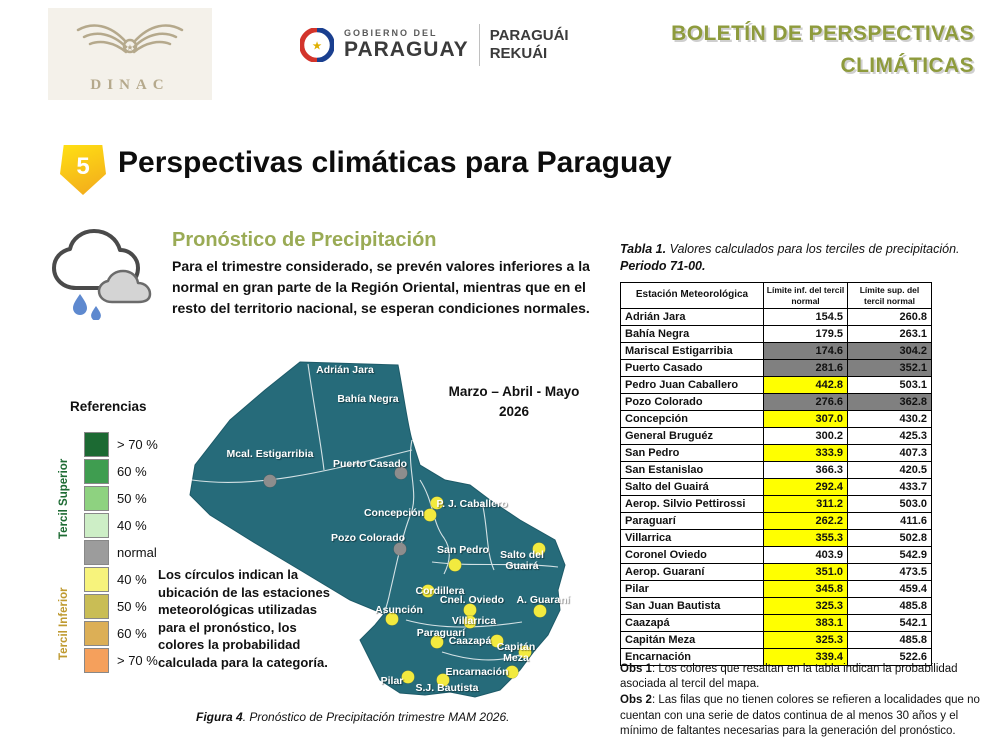 This screenshot has width=988, height=753. I want to click on limit-sup-cell: 503.0, so click(889, 504).